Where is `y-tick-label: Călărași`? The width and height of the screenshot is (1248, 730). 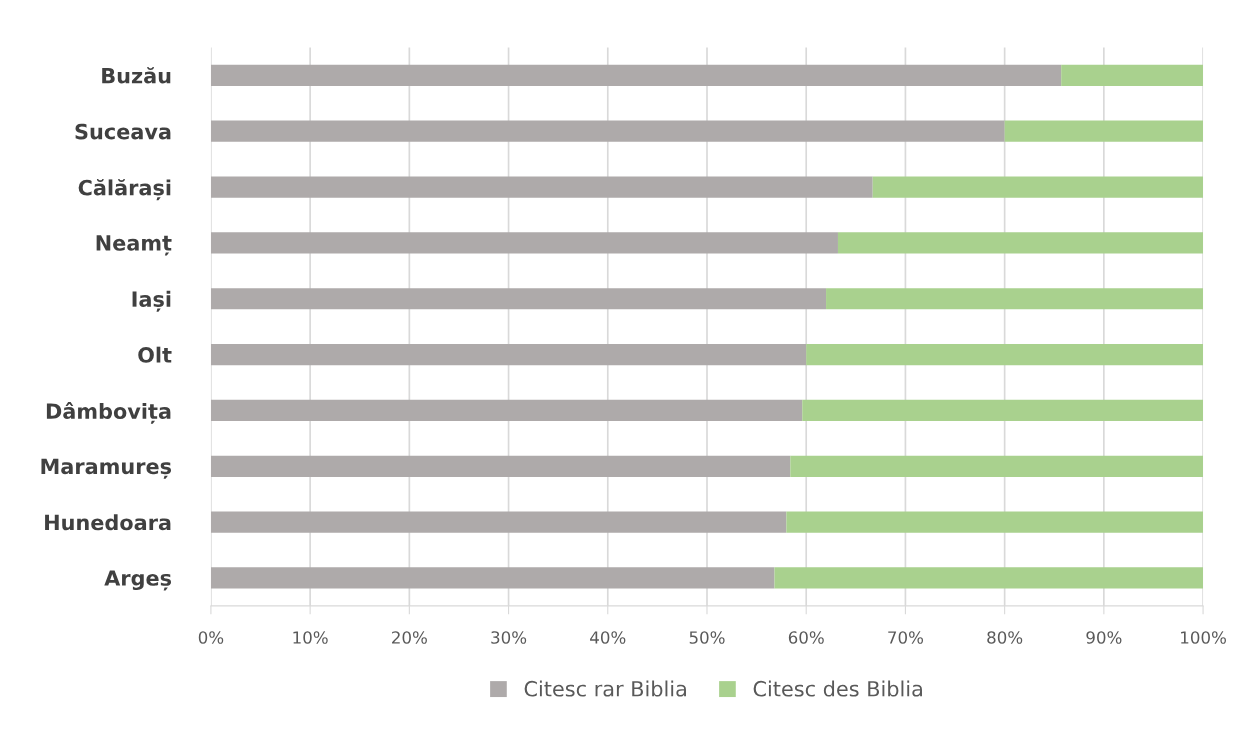
y-tick-label: Călărași is located at coordinates (124, 189).